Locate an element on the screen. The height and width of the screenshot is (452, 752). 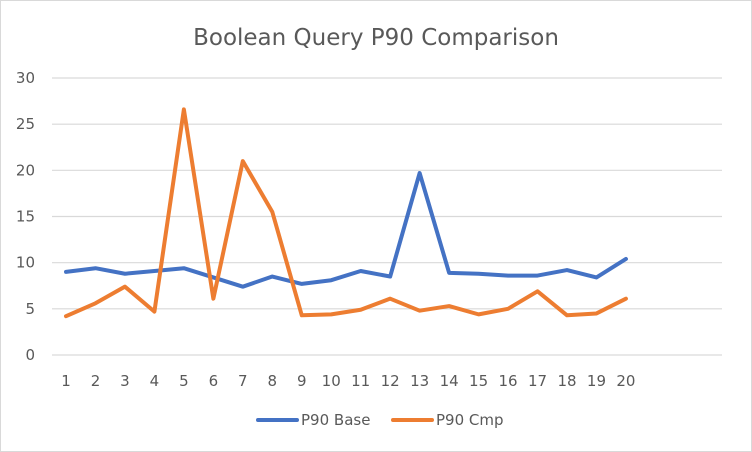
x-axis-ticks: 1 2 3 4 5 6 7 8 9 10 11 12 13 14 15 16 17 18 19 20 is located at coordinates (348, 381).